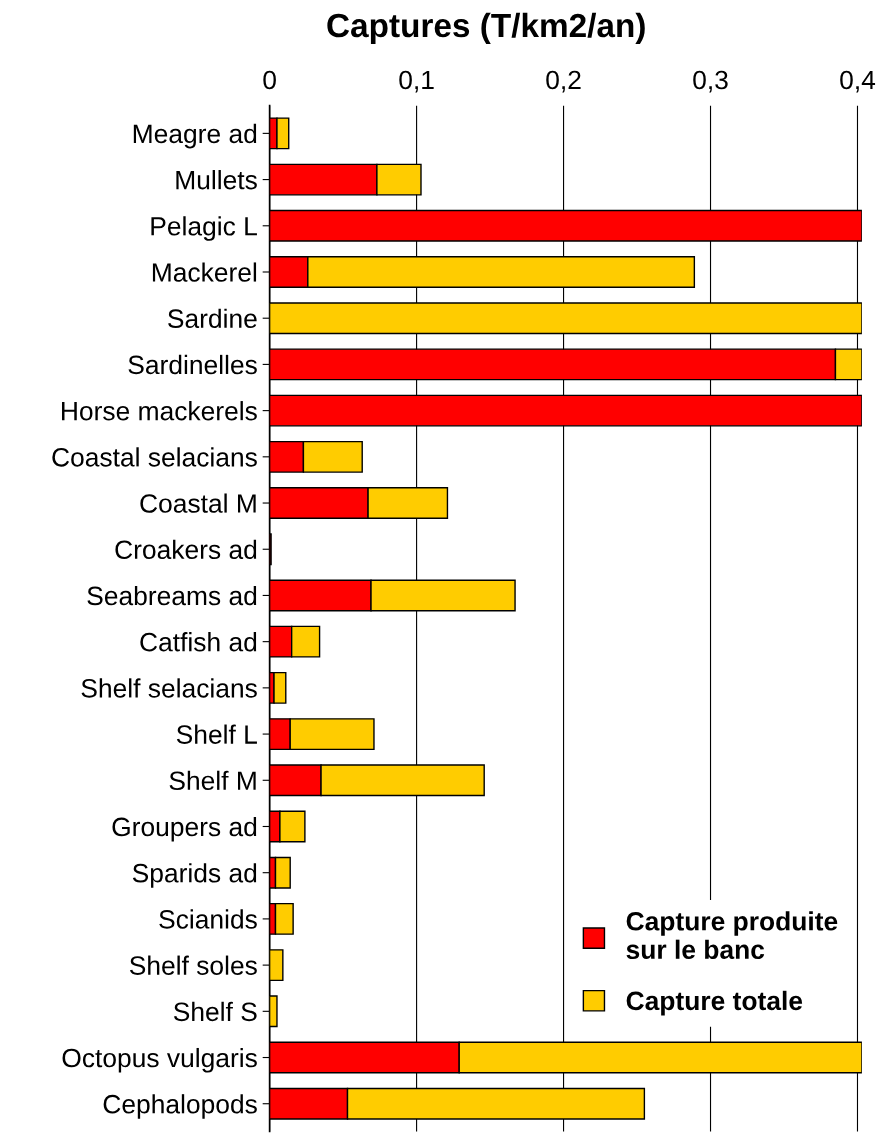 This screenshot has width=884, height=1136. Describe the element at coordinates (180, 1106) in the screenshot. I see `y-tick-label: Cephalopods` at that location.